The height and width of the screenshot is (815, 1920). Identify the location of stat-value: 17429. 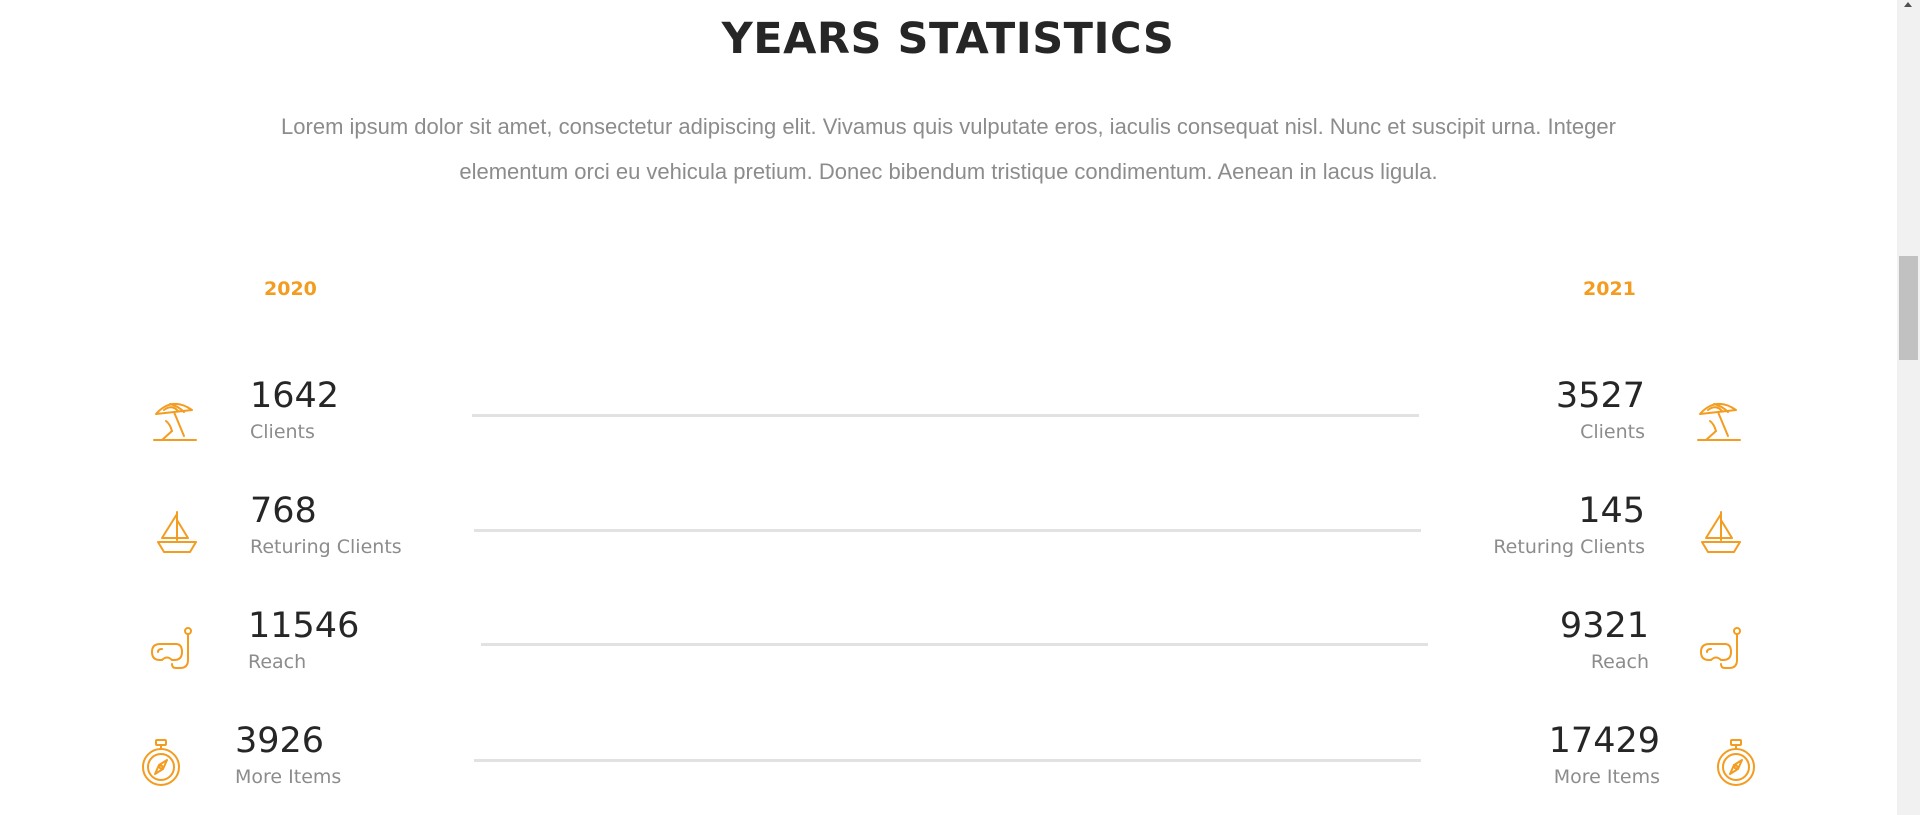
(1604, 741).